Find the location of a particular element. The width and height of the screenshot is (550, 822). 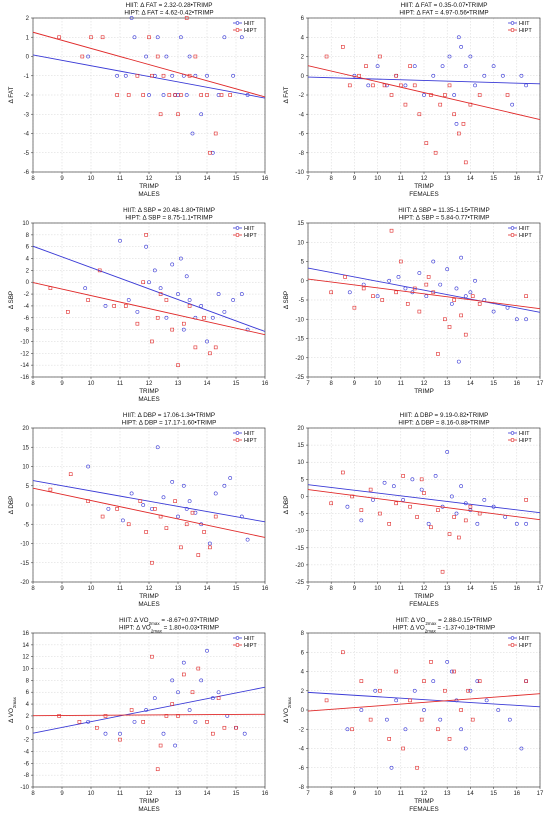

y-tick-label: 6 is located at coordinates (303, 653).